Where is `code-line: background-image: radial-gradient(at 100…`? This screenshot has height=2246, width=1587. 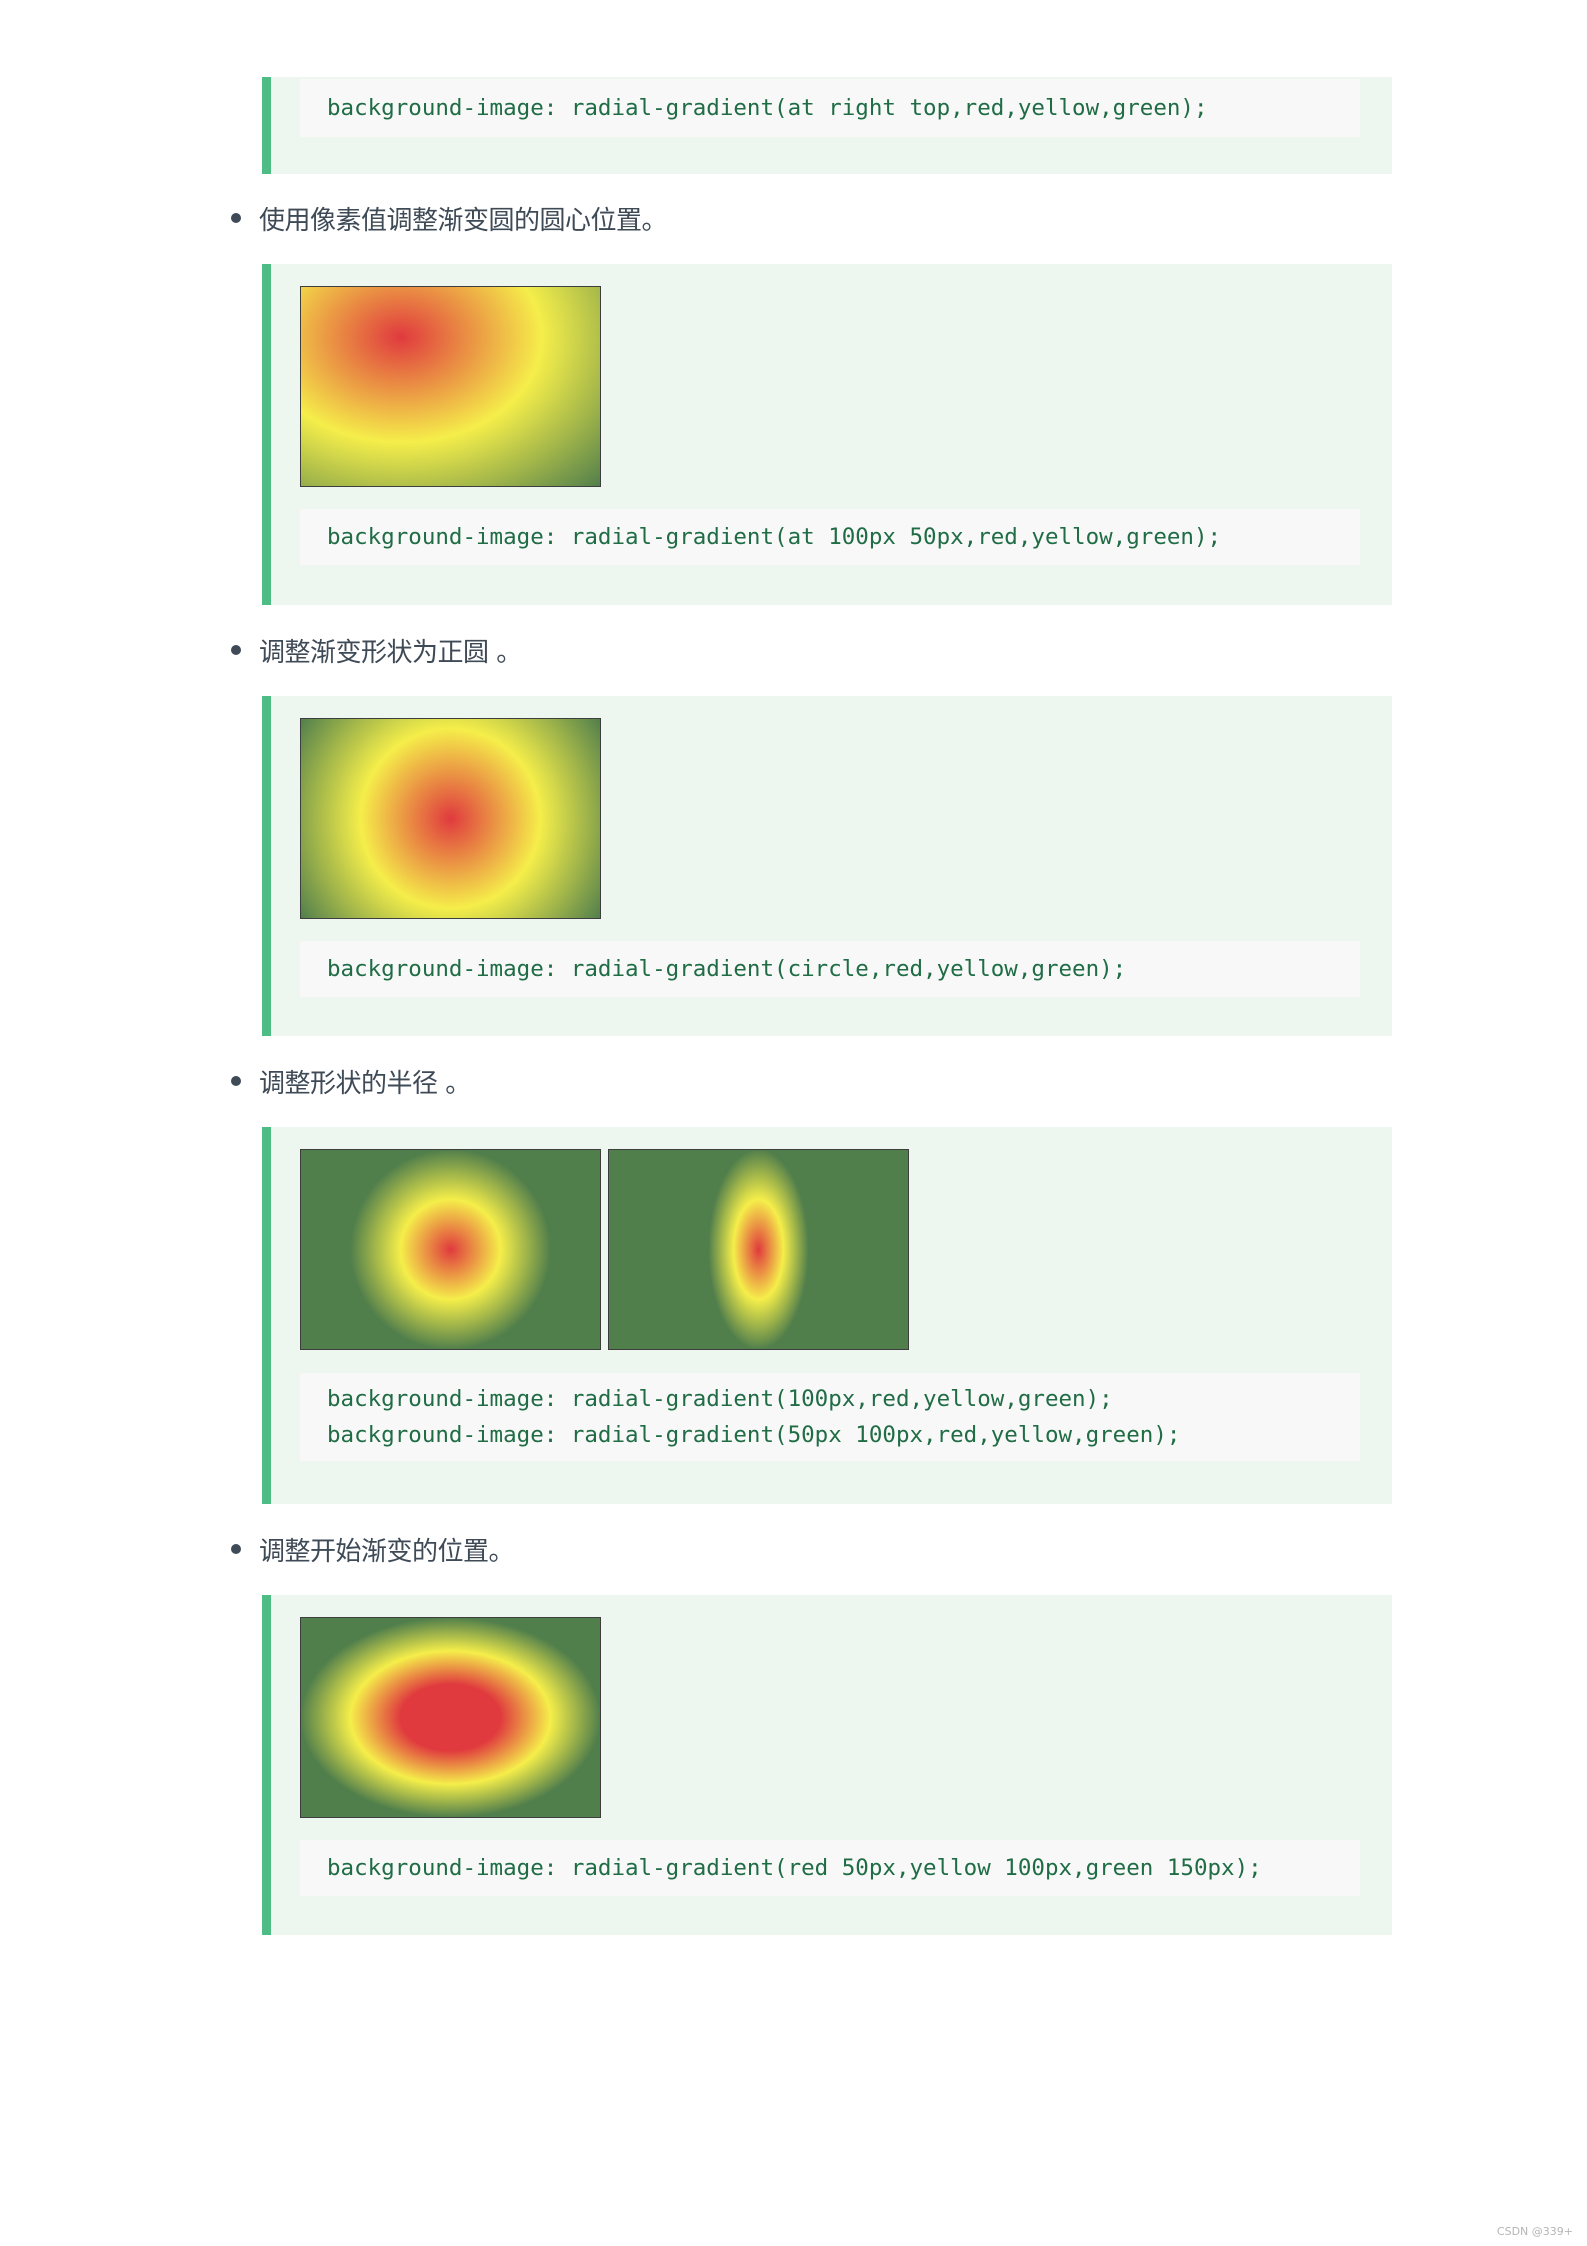
code-line: background-image: radial-gradient(at 100… is located at coordinates (774, 537).